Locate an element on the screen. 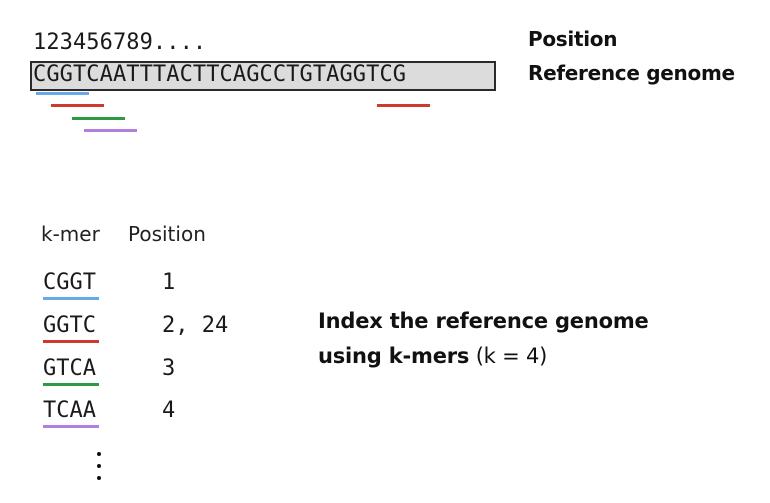 This screenshot has height=503, width=770. index-caption-k-value: (k = 4) is located at coordinates (508, 356).